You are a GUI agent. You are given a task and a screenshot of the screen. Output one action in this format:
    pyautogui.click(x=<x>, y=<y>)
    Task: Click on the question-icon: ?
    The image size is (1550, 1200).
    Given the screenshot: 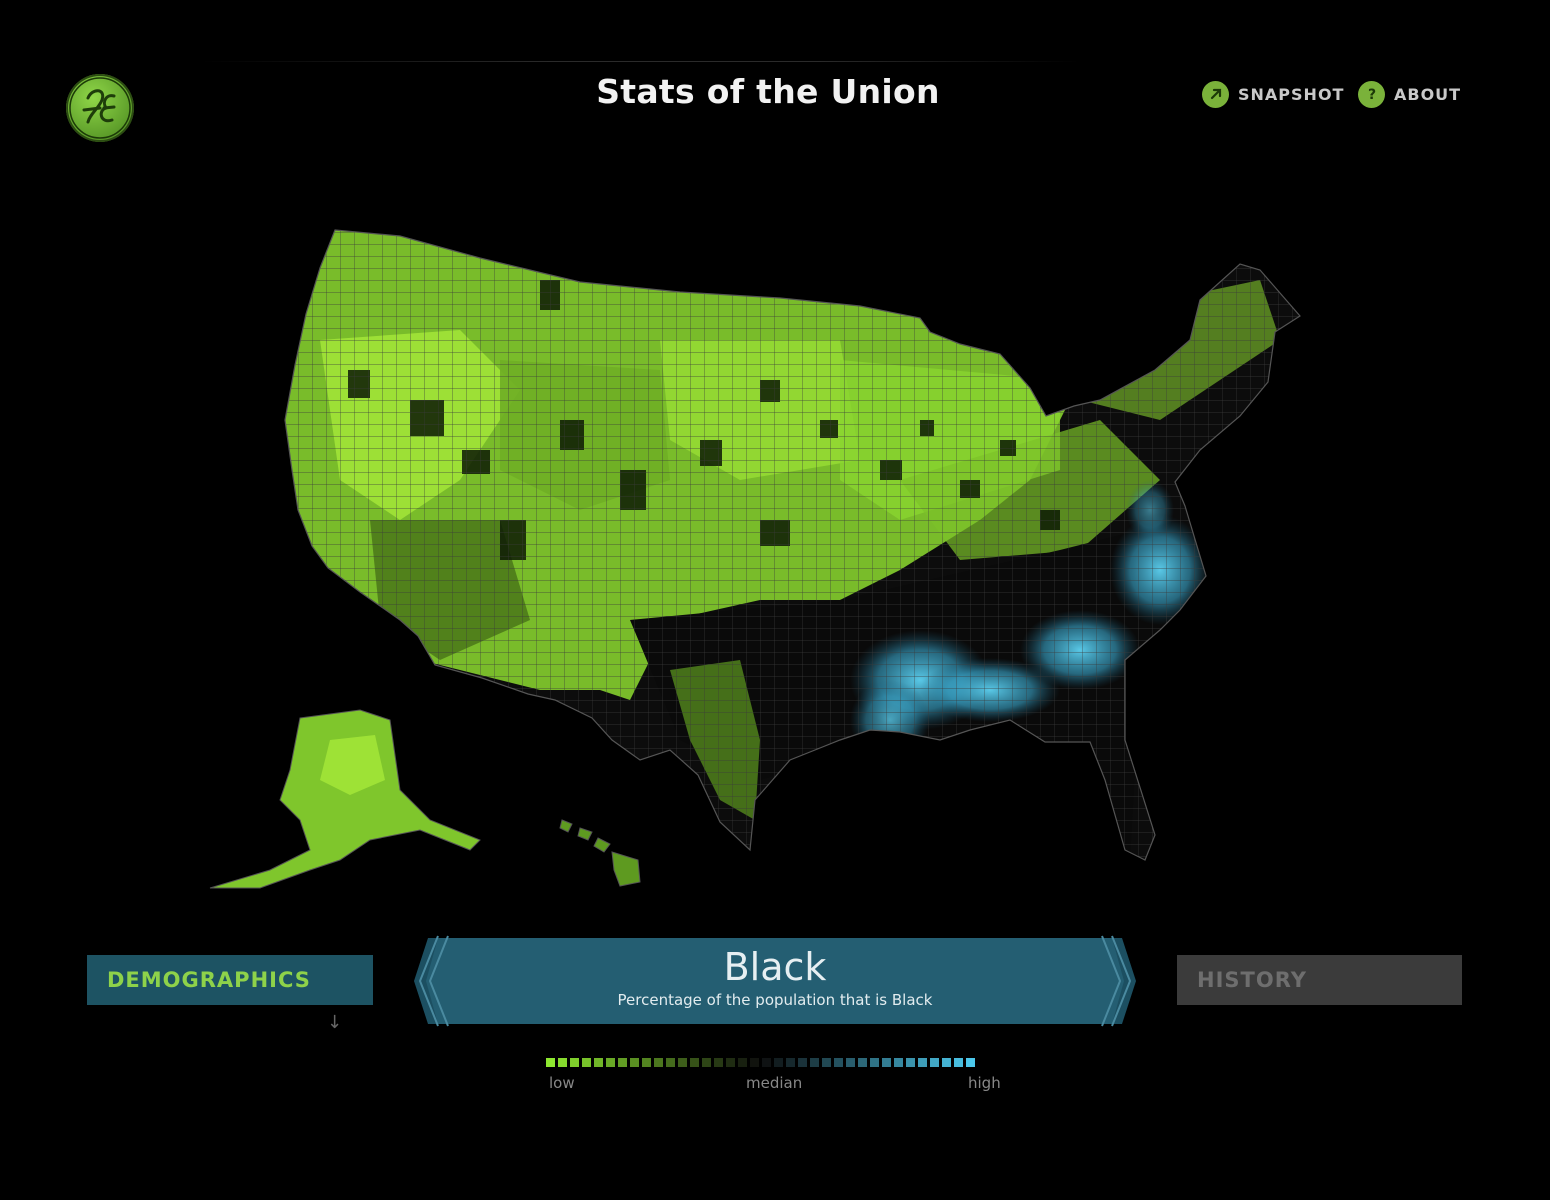 What is the action you would take?
    pyautogui.click(x=1371, y=94)
    